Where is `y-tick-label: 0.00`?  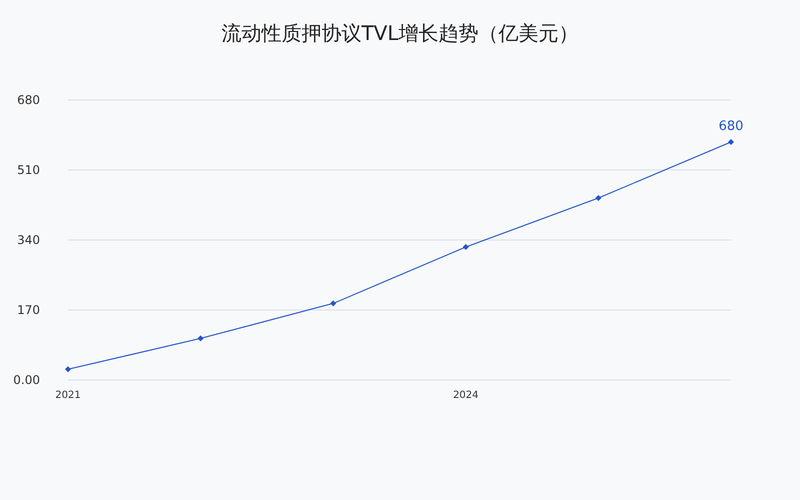
y-tick-label: 0.00 is located at coordinates (26, 380).